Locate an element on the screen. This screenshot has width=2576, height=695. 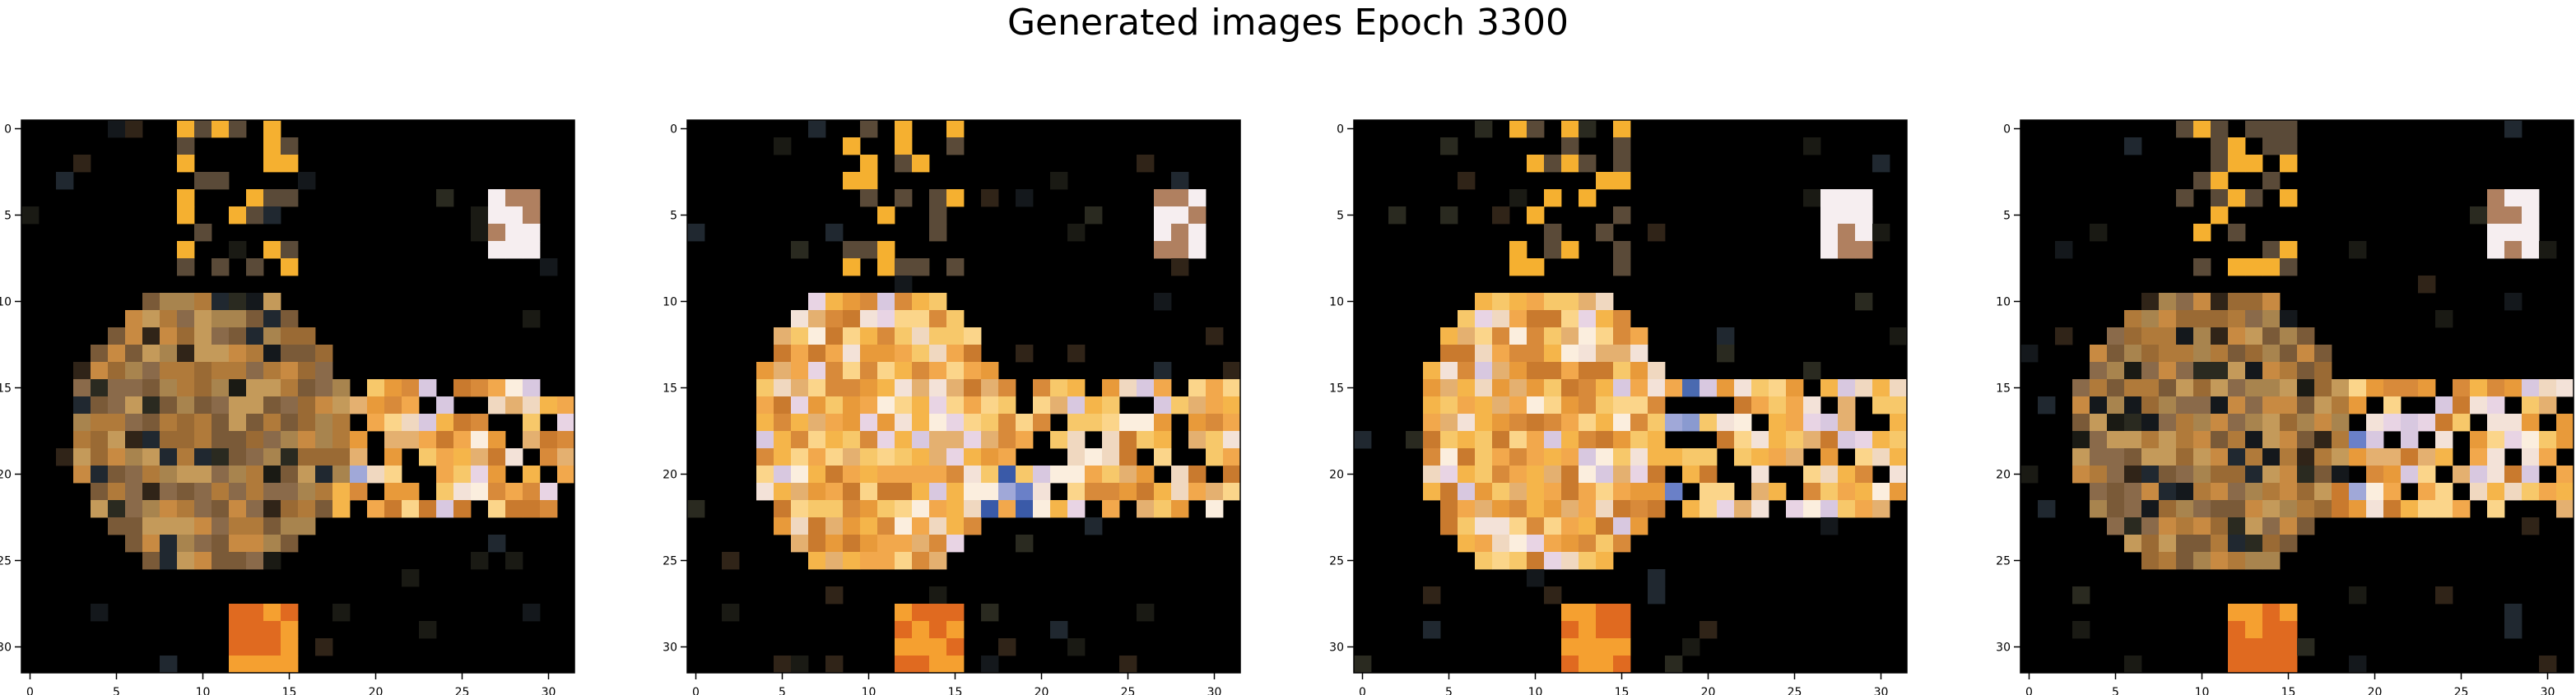
x-tick-label: 5 is located at coordinates (116, 690).